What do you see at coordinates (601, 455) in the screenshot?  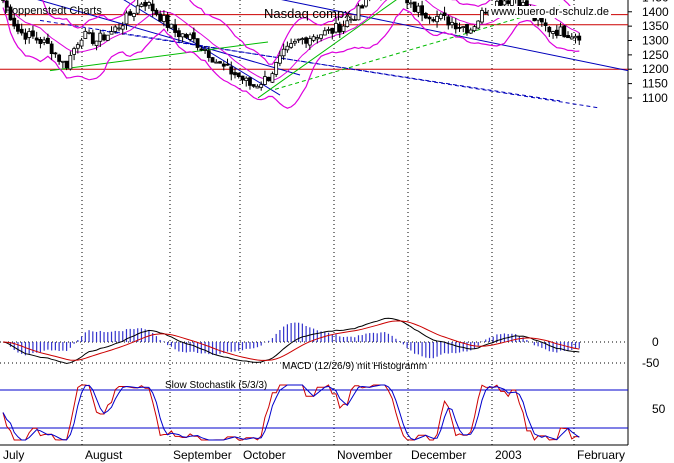 I see `x-tick-label: February` at bounding box center [601, 455].